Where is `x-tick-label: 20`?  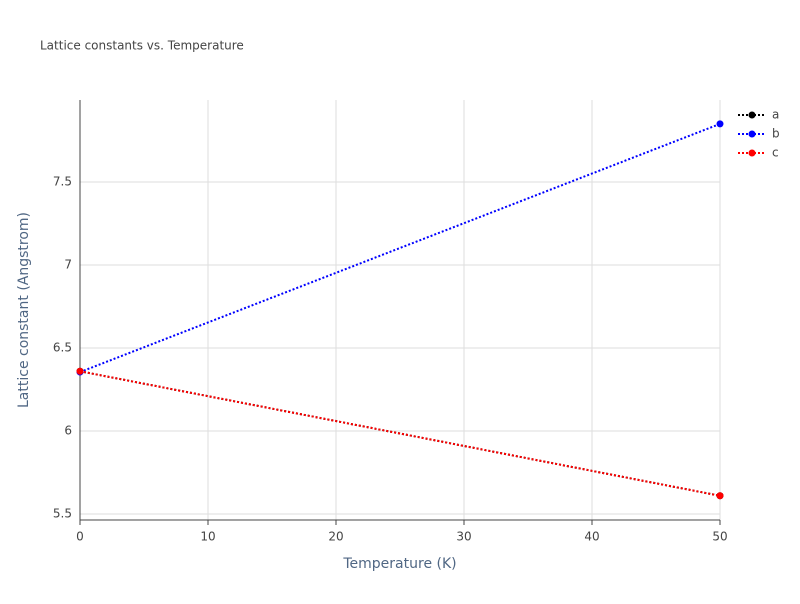
x-tick-label: 20 is located at coordinates (335, 537).